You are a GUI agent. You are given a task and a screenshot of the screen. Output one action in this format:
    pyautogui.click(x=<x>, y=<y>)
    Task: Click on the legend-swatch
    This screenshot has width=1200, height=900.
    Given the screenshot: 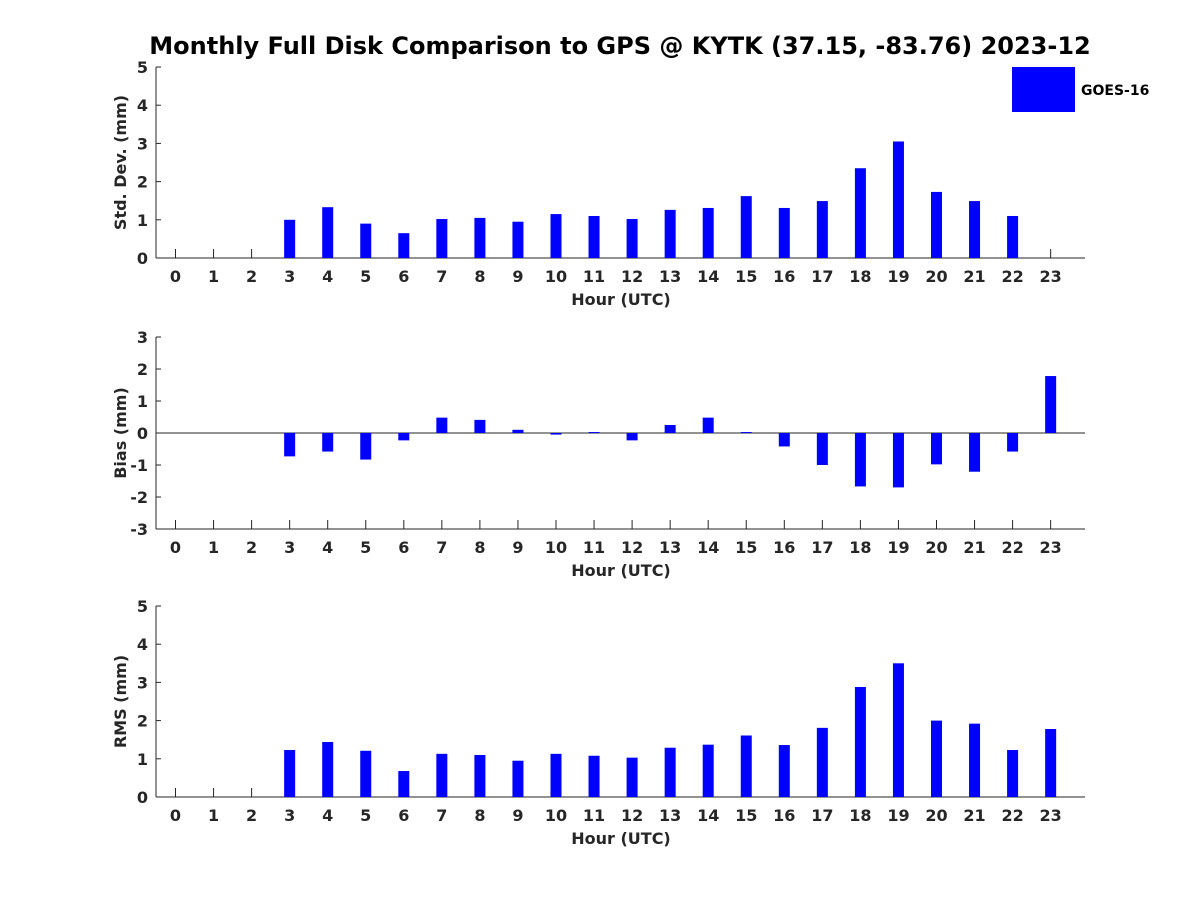 What is the action you would take?
    pyautogui.click(x=1043, y=89)
    